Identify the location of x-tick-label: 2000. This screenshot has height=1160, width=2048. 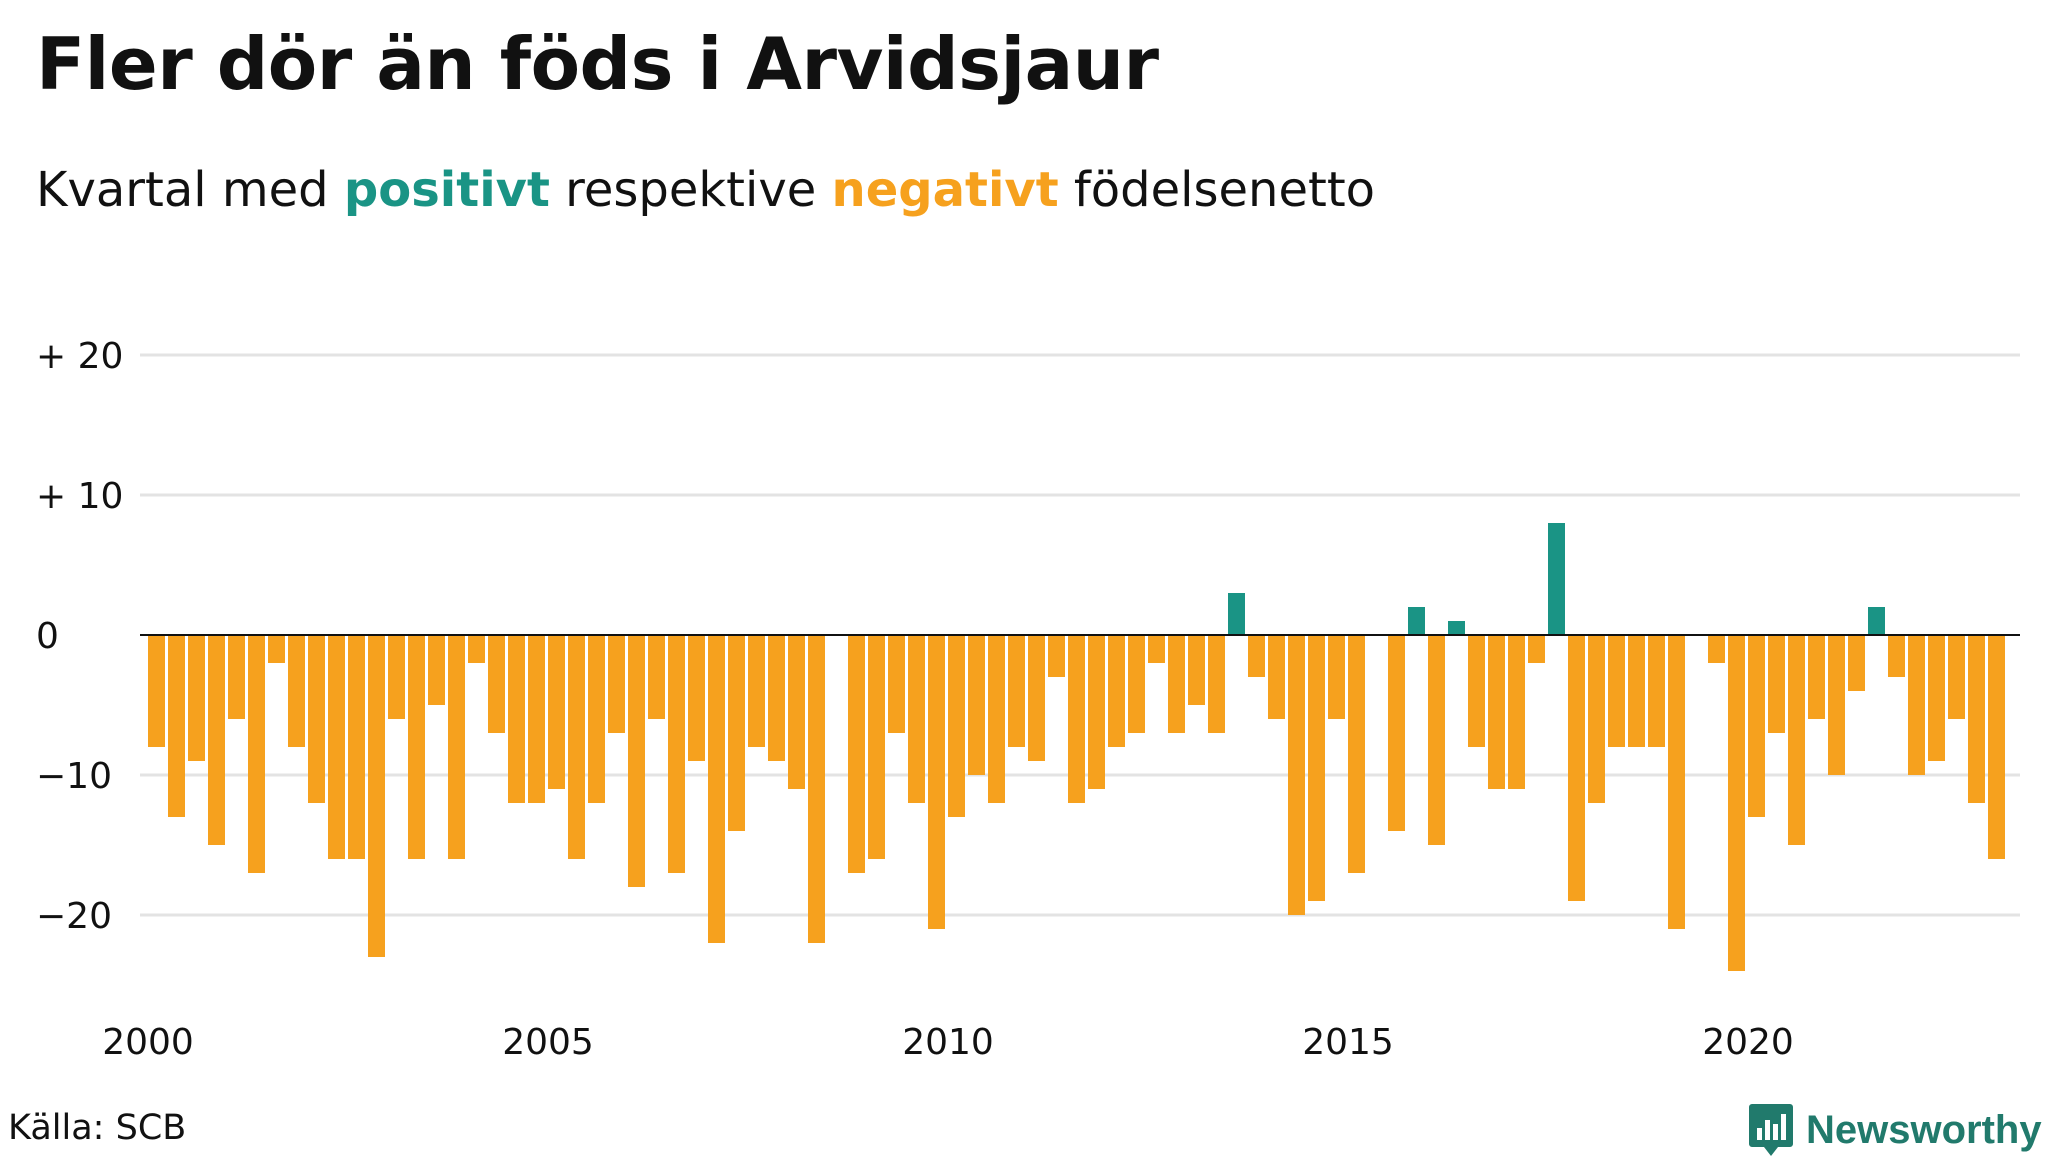
(148, 1042).